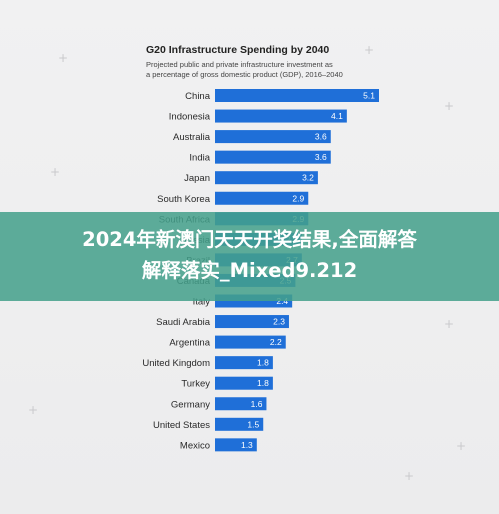 This screenshot has height=514, width=499. Describe the element at coordinates (181, 425) in the screenshot. I see `category-label: United States` at that location.